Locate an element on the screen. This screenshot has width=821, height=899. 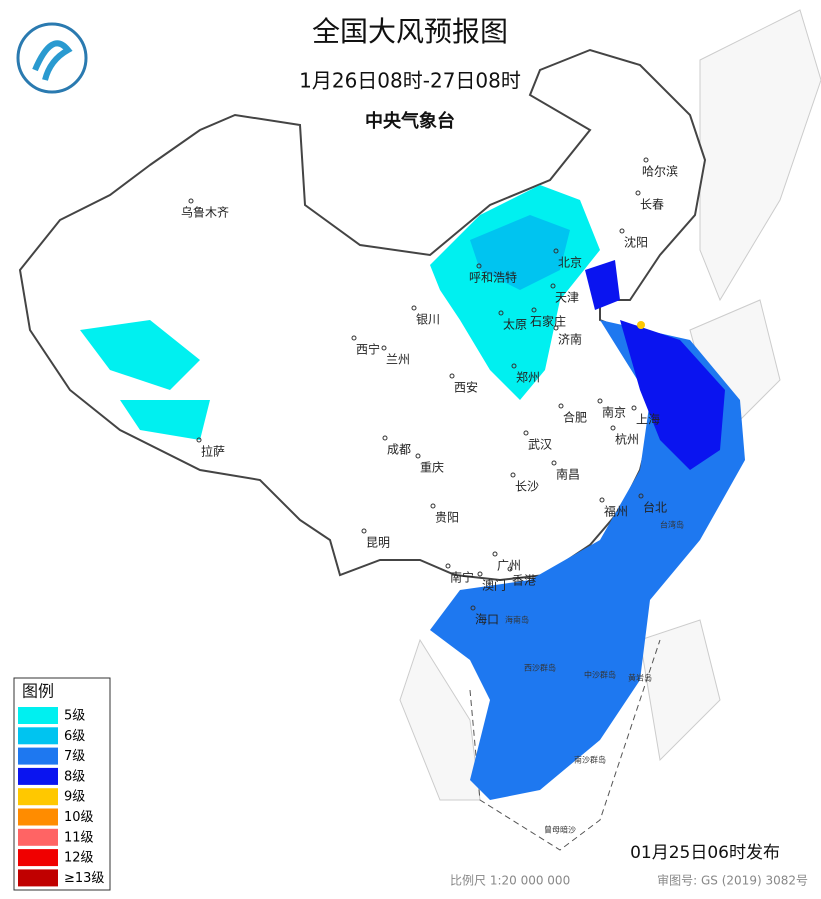
city-label: 重庆 is located at coordinates (432, 468).